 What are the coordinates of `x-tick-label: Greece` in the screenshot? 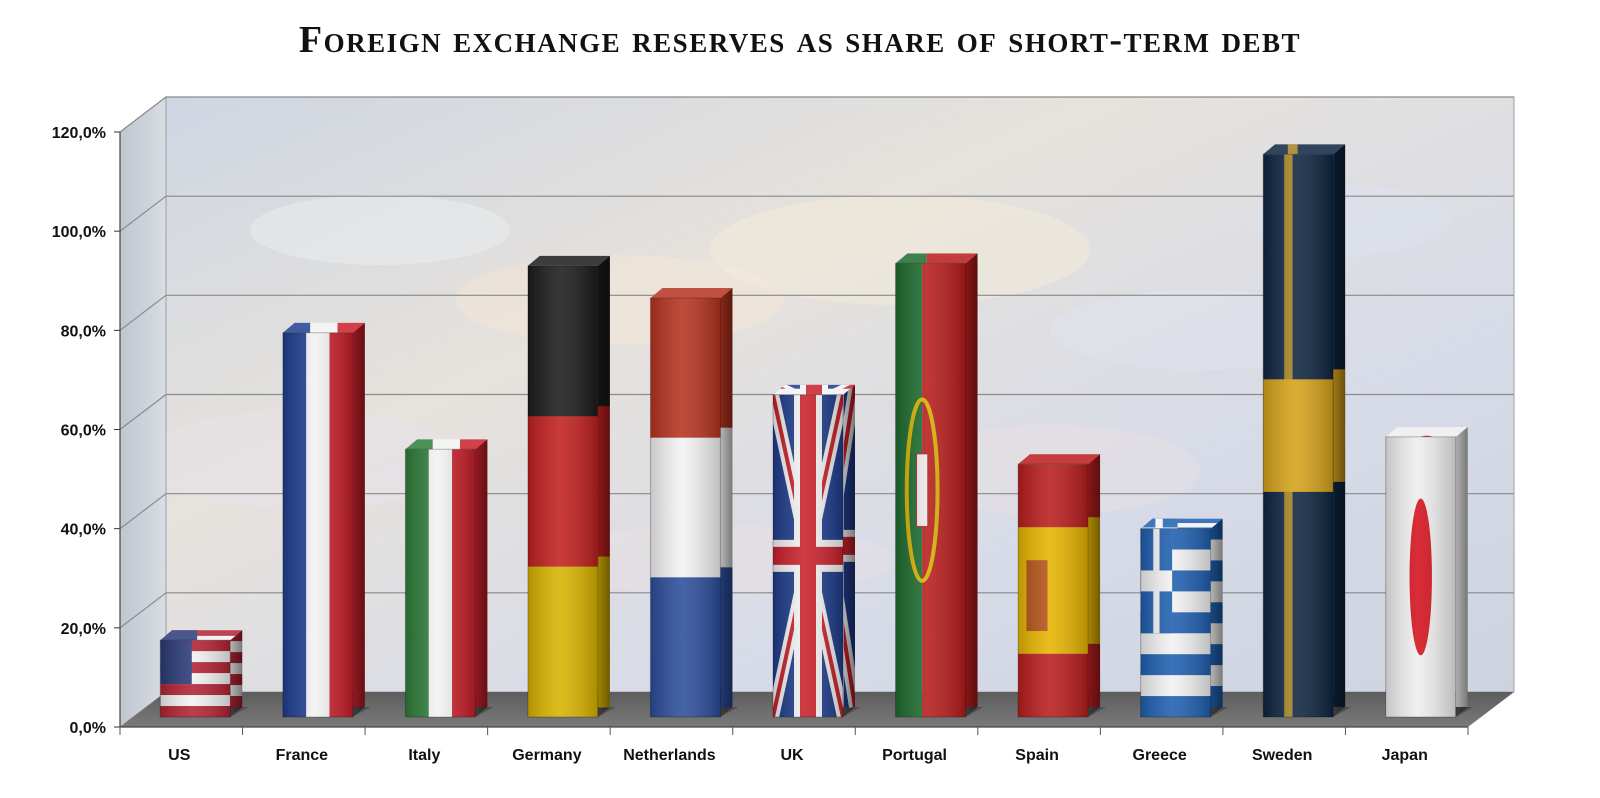 It's located at (1160, 755).